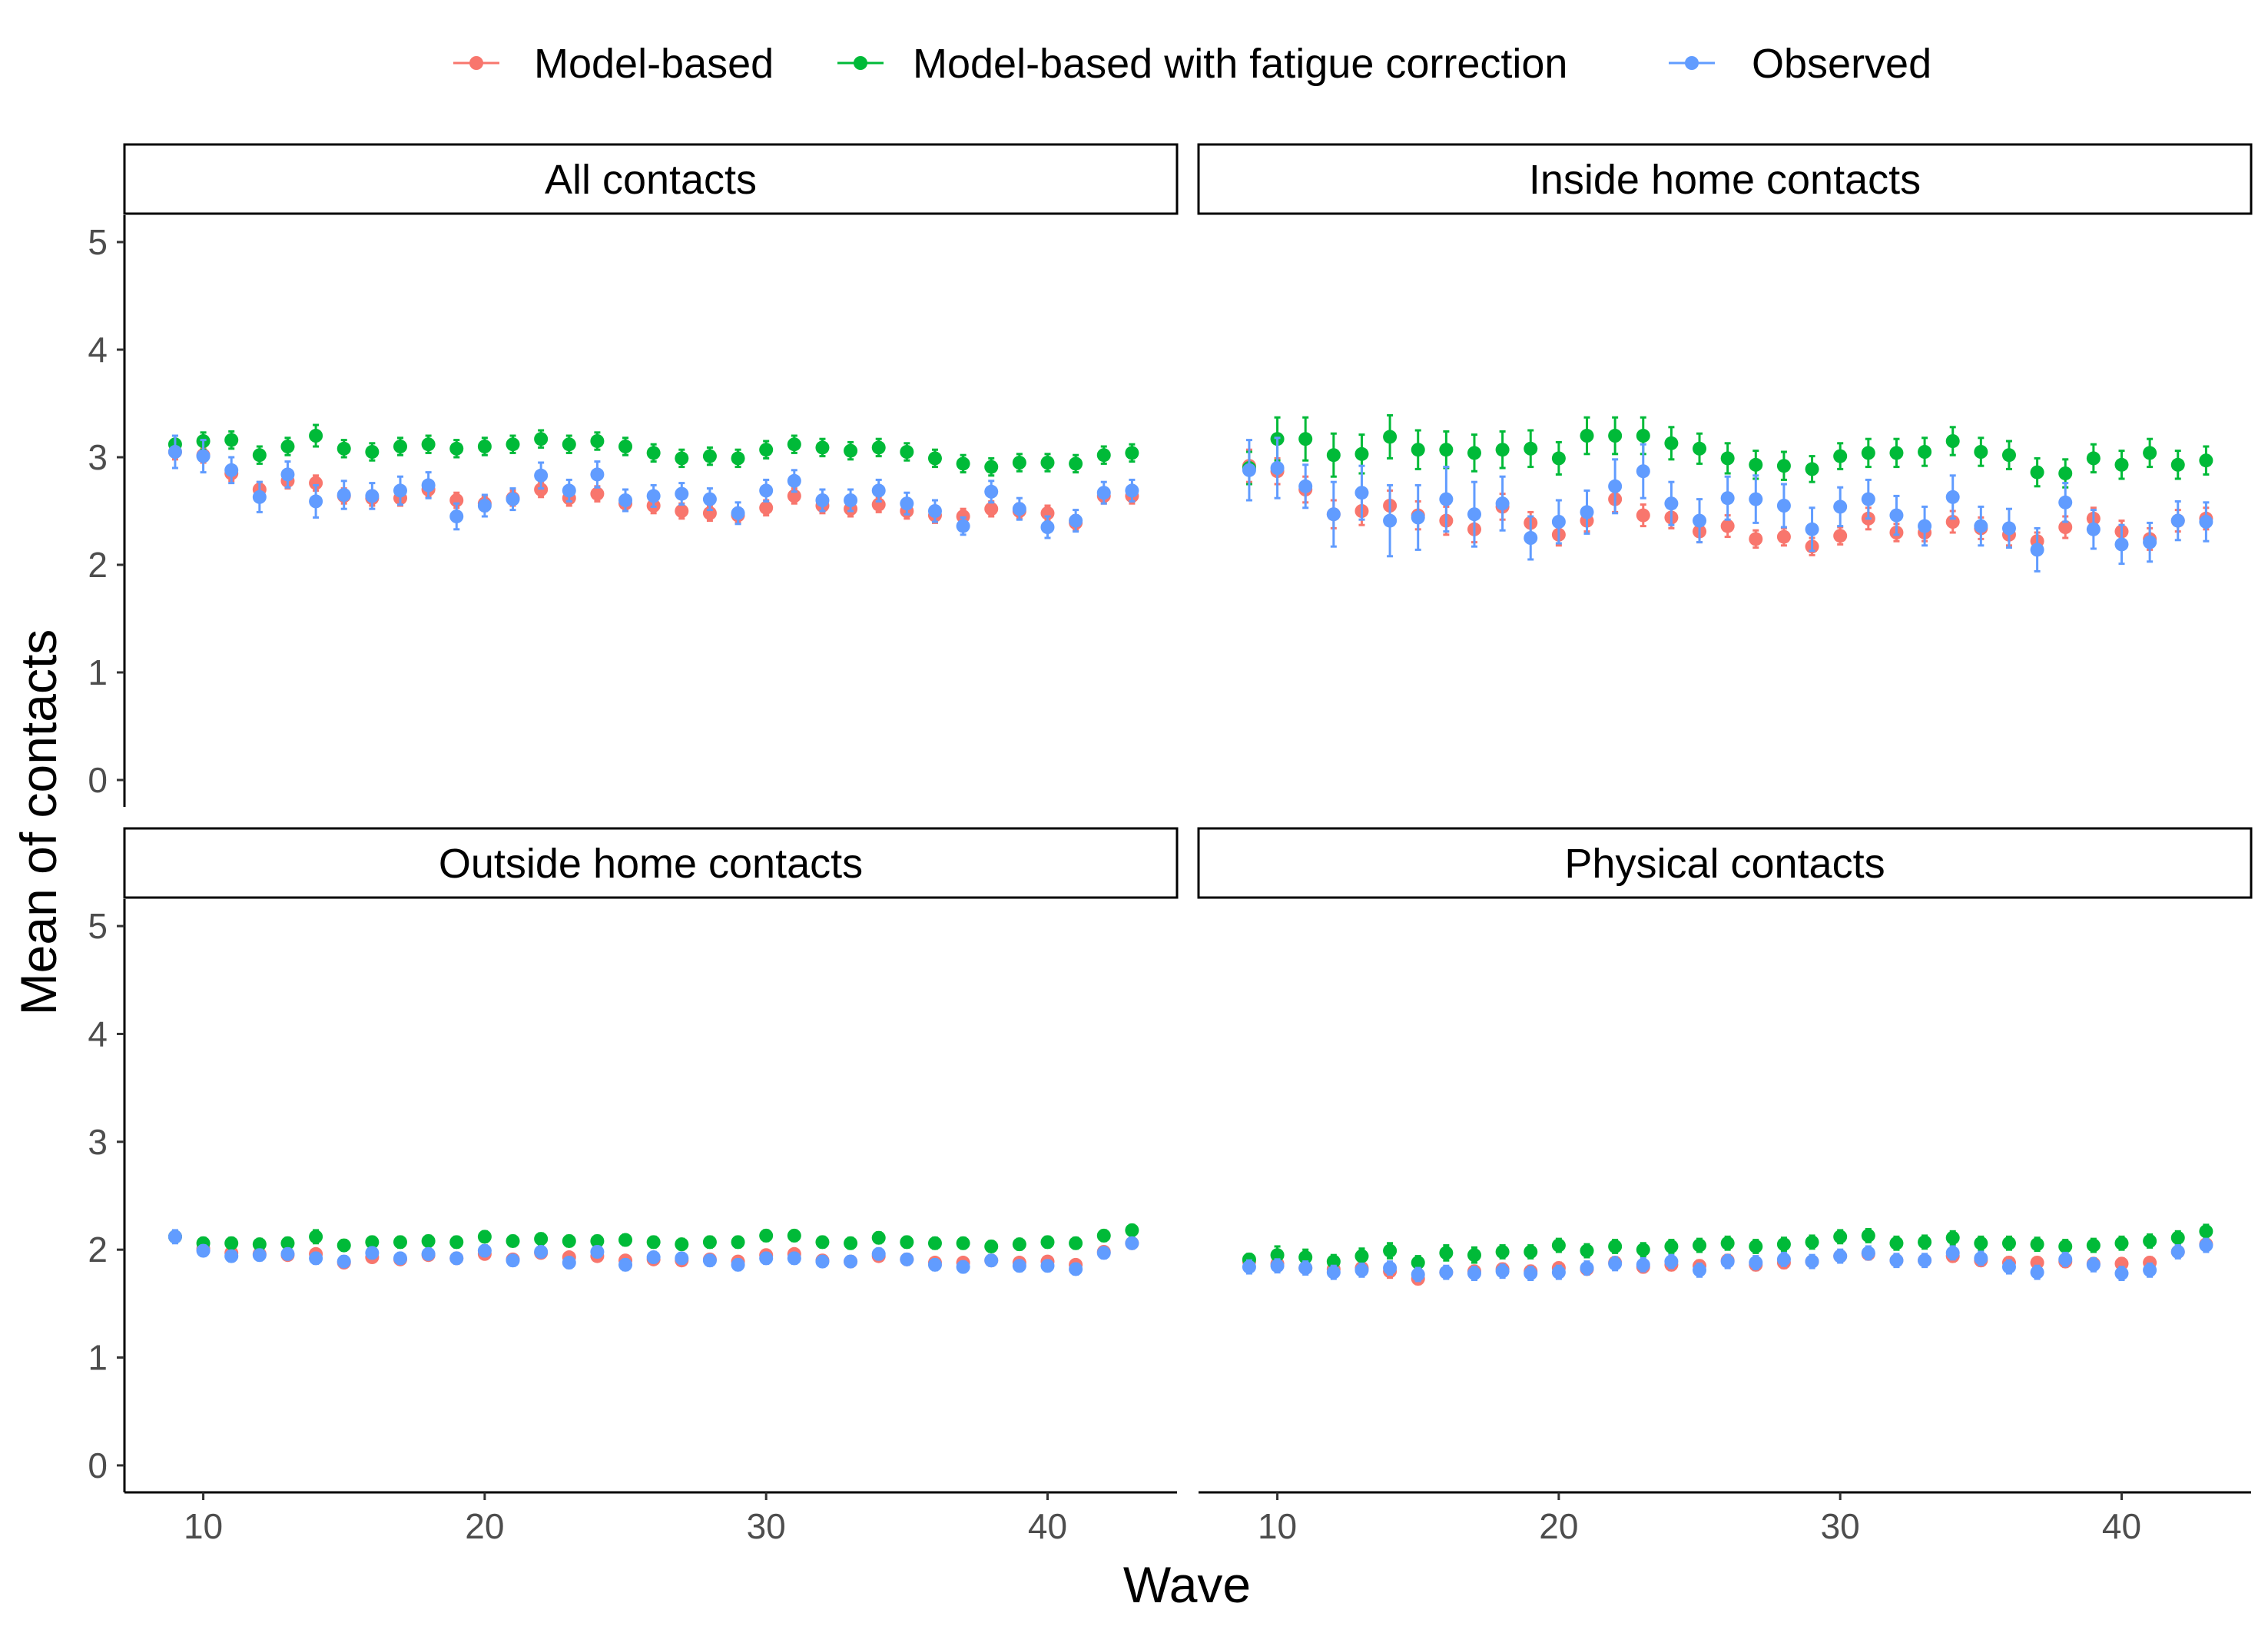  What do you see at coordinates (38, 822) in the screenshot?
I see `y-axis-title: Mean of contacts` at bounding box center [38, 822].